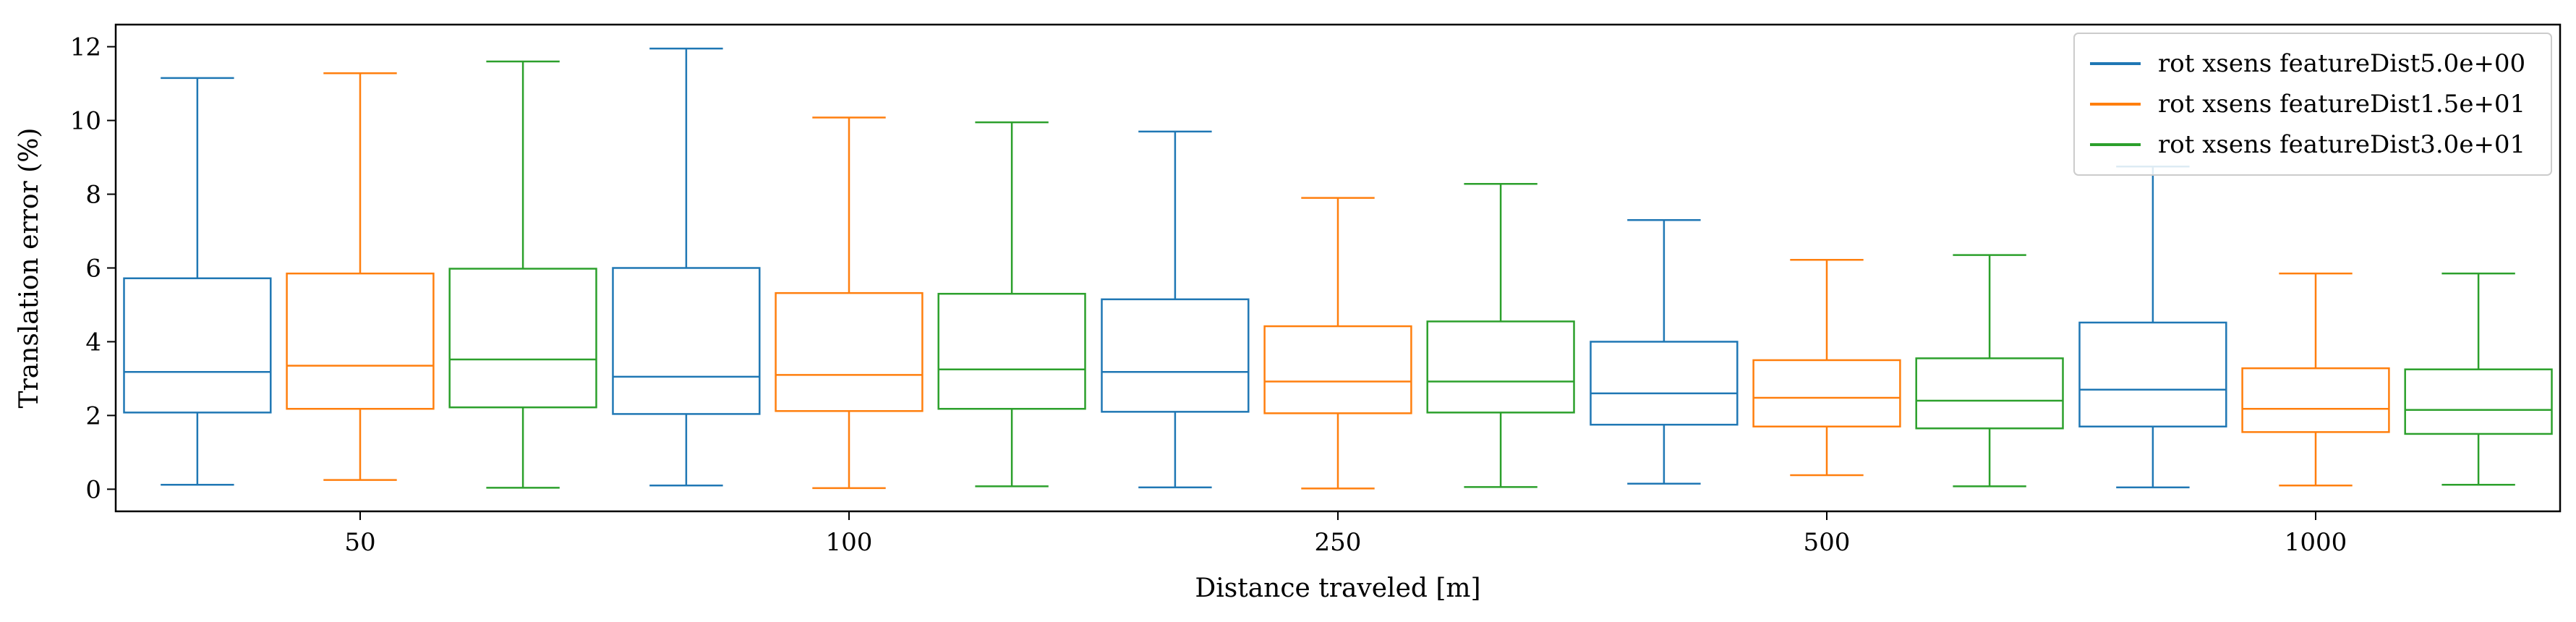 The image size is (2576, 622). What do you see at coordinates (86, 121) in the screenshot?
I see `y-tick-label: 10` at bounding box center [86, 121].